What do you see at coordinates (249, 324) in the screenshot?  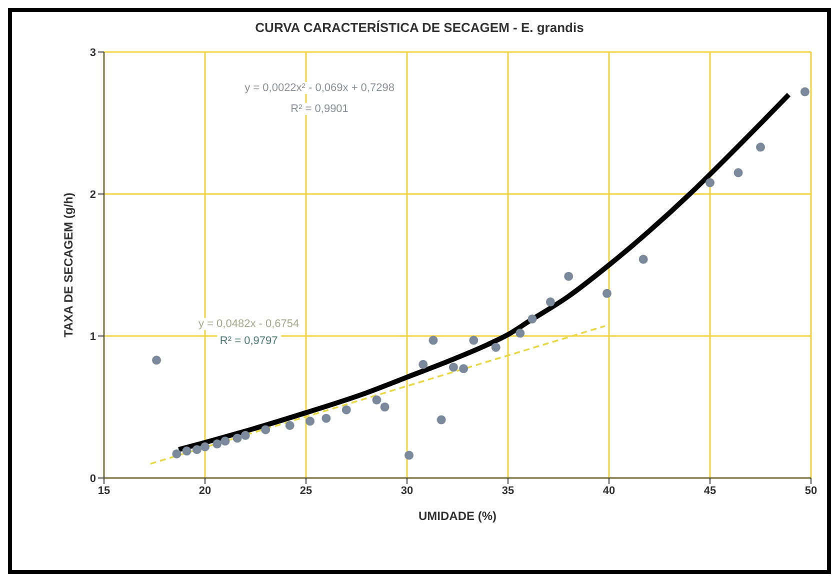 I see `annotation: y = 0,0482x - 0,6754` at bounding box center [249, 324].